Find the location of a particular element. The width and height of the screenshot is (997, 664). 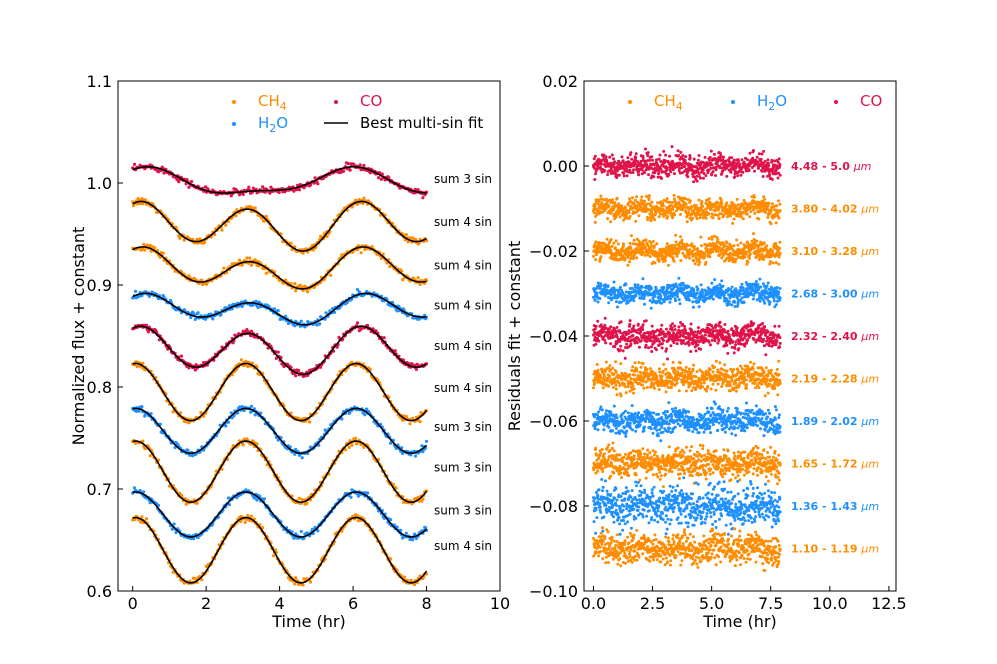

right-series-points is located at coordinates (687, 164).